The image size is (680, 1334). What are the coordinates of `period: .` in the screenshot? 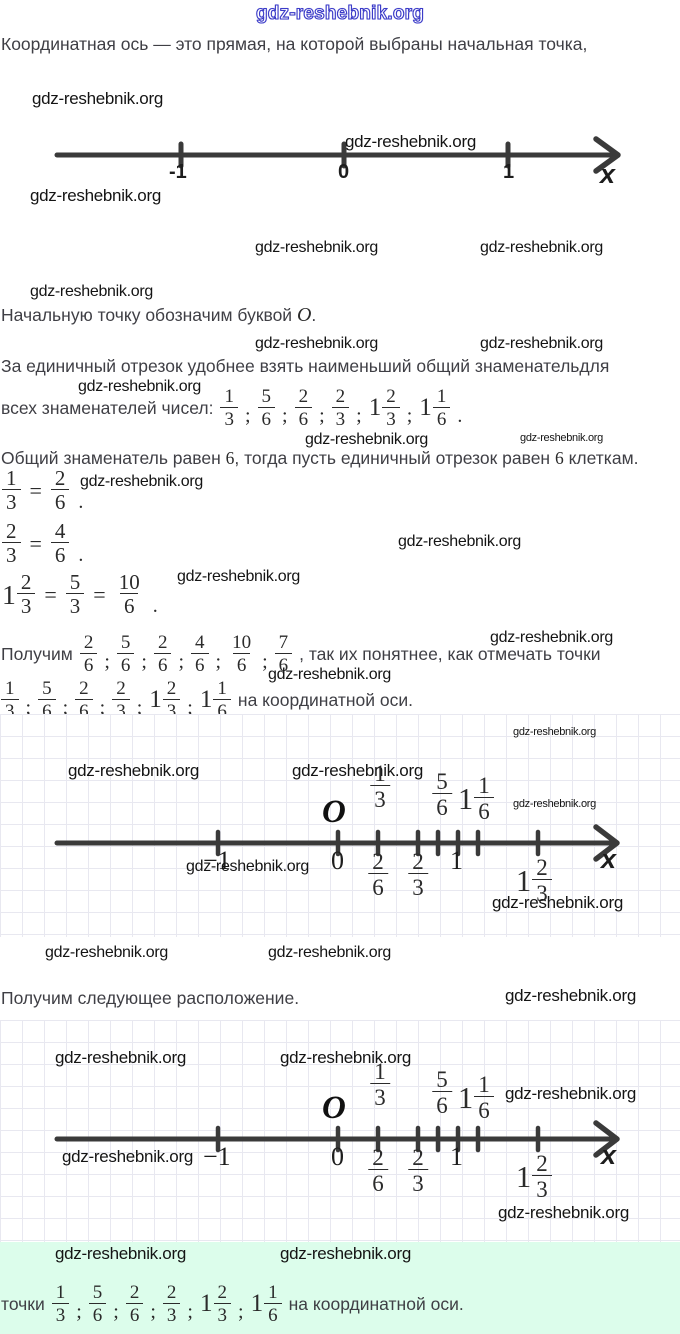 It's located at (81, 555).